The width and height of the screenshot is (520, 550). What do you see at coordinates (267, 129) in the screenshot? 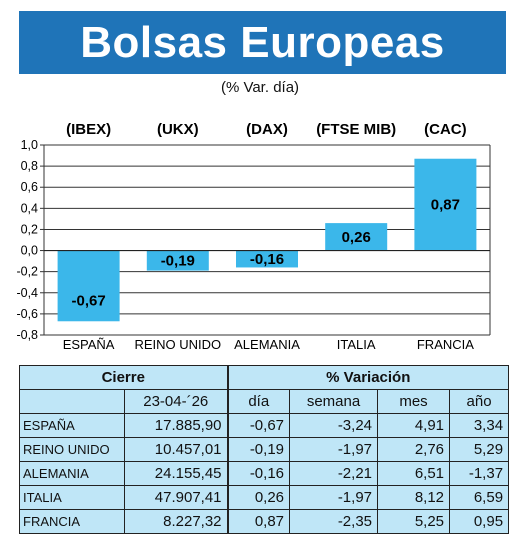
I see `index-label: (DAX)` at bounding box center [267, 129].